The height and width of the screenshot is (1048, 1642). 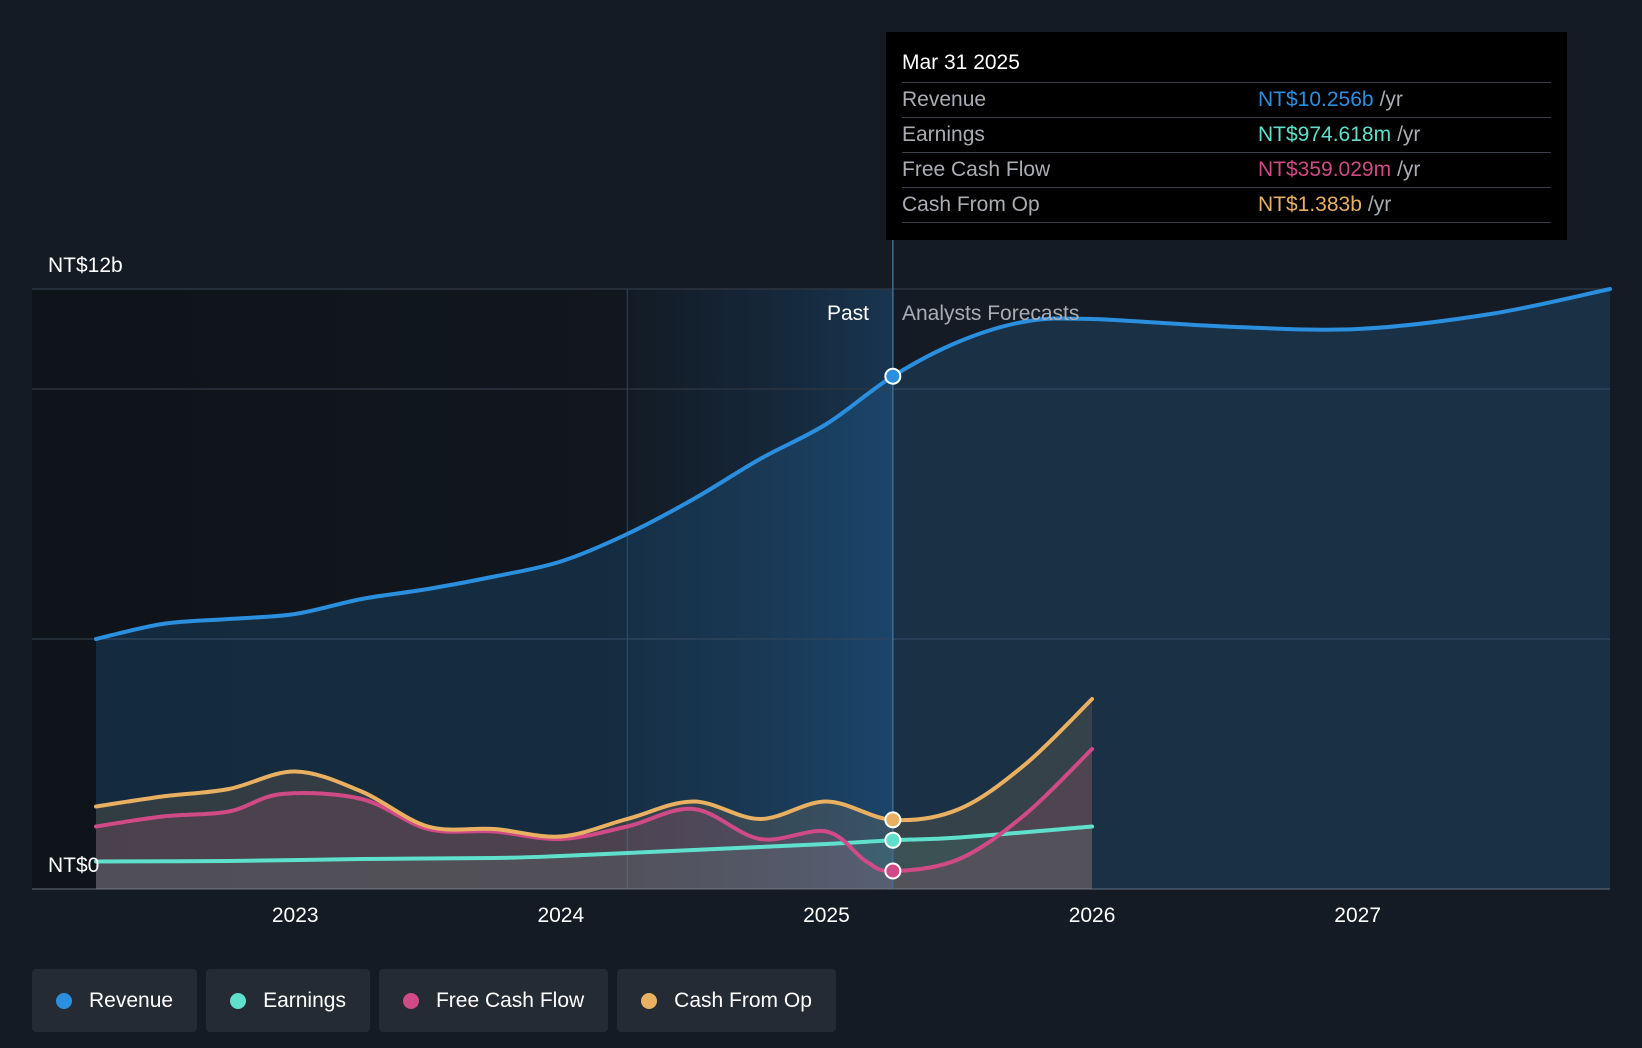 What do you see at coordinates (976, 169) in the screenshot?
I see `tooltip-label: Free Cash Flow` at bounding box center [976, 169].